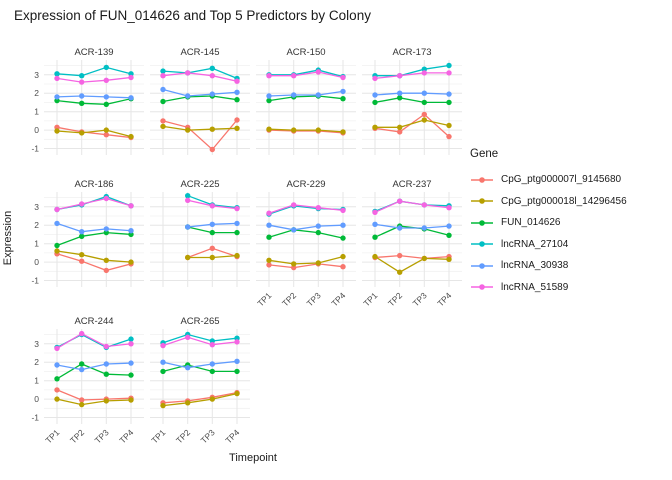  Describe the element at coordinates (411, 243) in the screenshot. I see `facet-panel-ACR-237: ACR-237 TP1 TP2 TP3 TP4` at that location.